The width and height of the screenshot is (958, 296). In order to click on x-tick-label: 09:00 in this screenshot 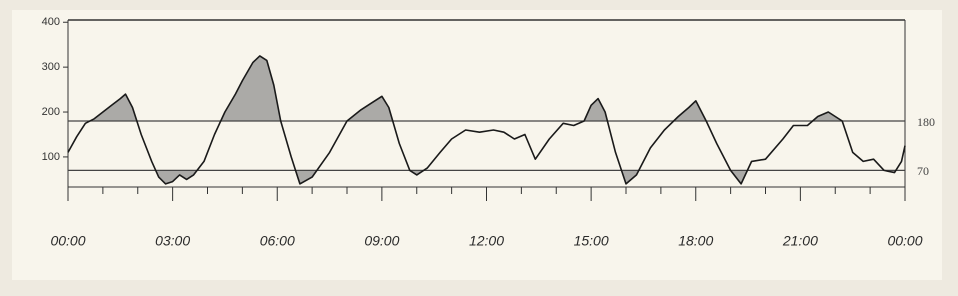, I will do `click(381, 241)`.